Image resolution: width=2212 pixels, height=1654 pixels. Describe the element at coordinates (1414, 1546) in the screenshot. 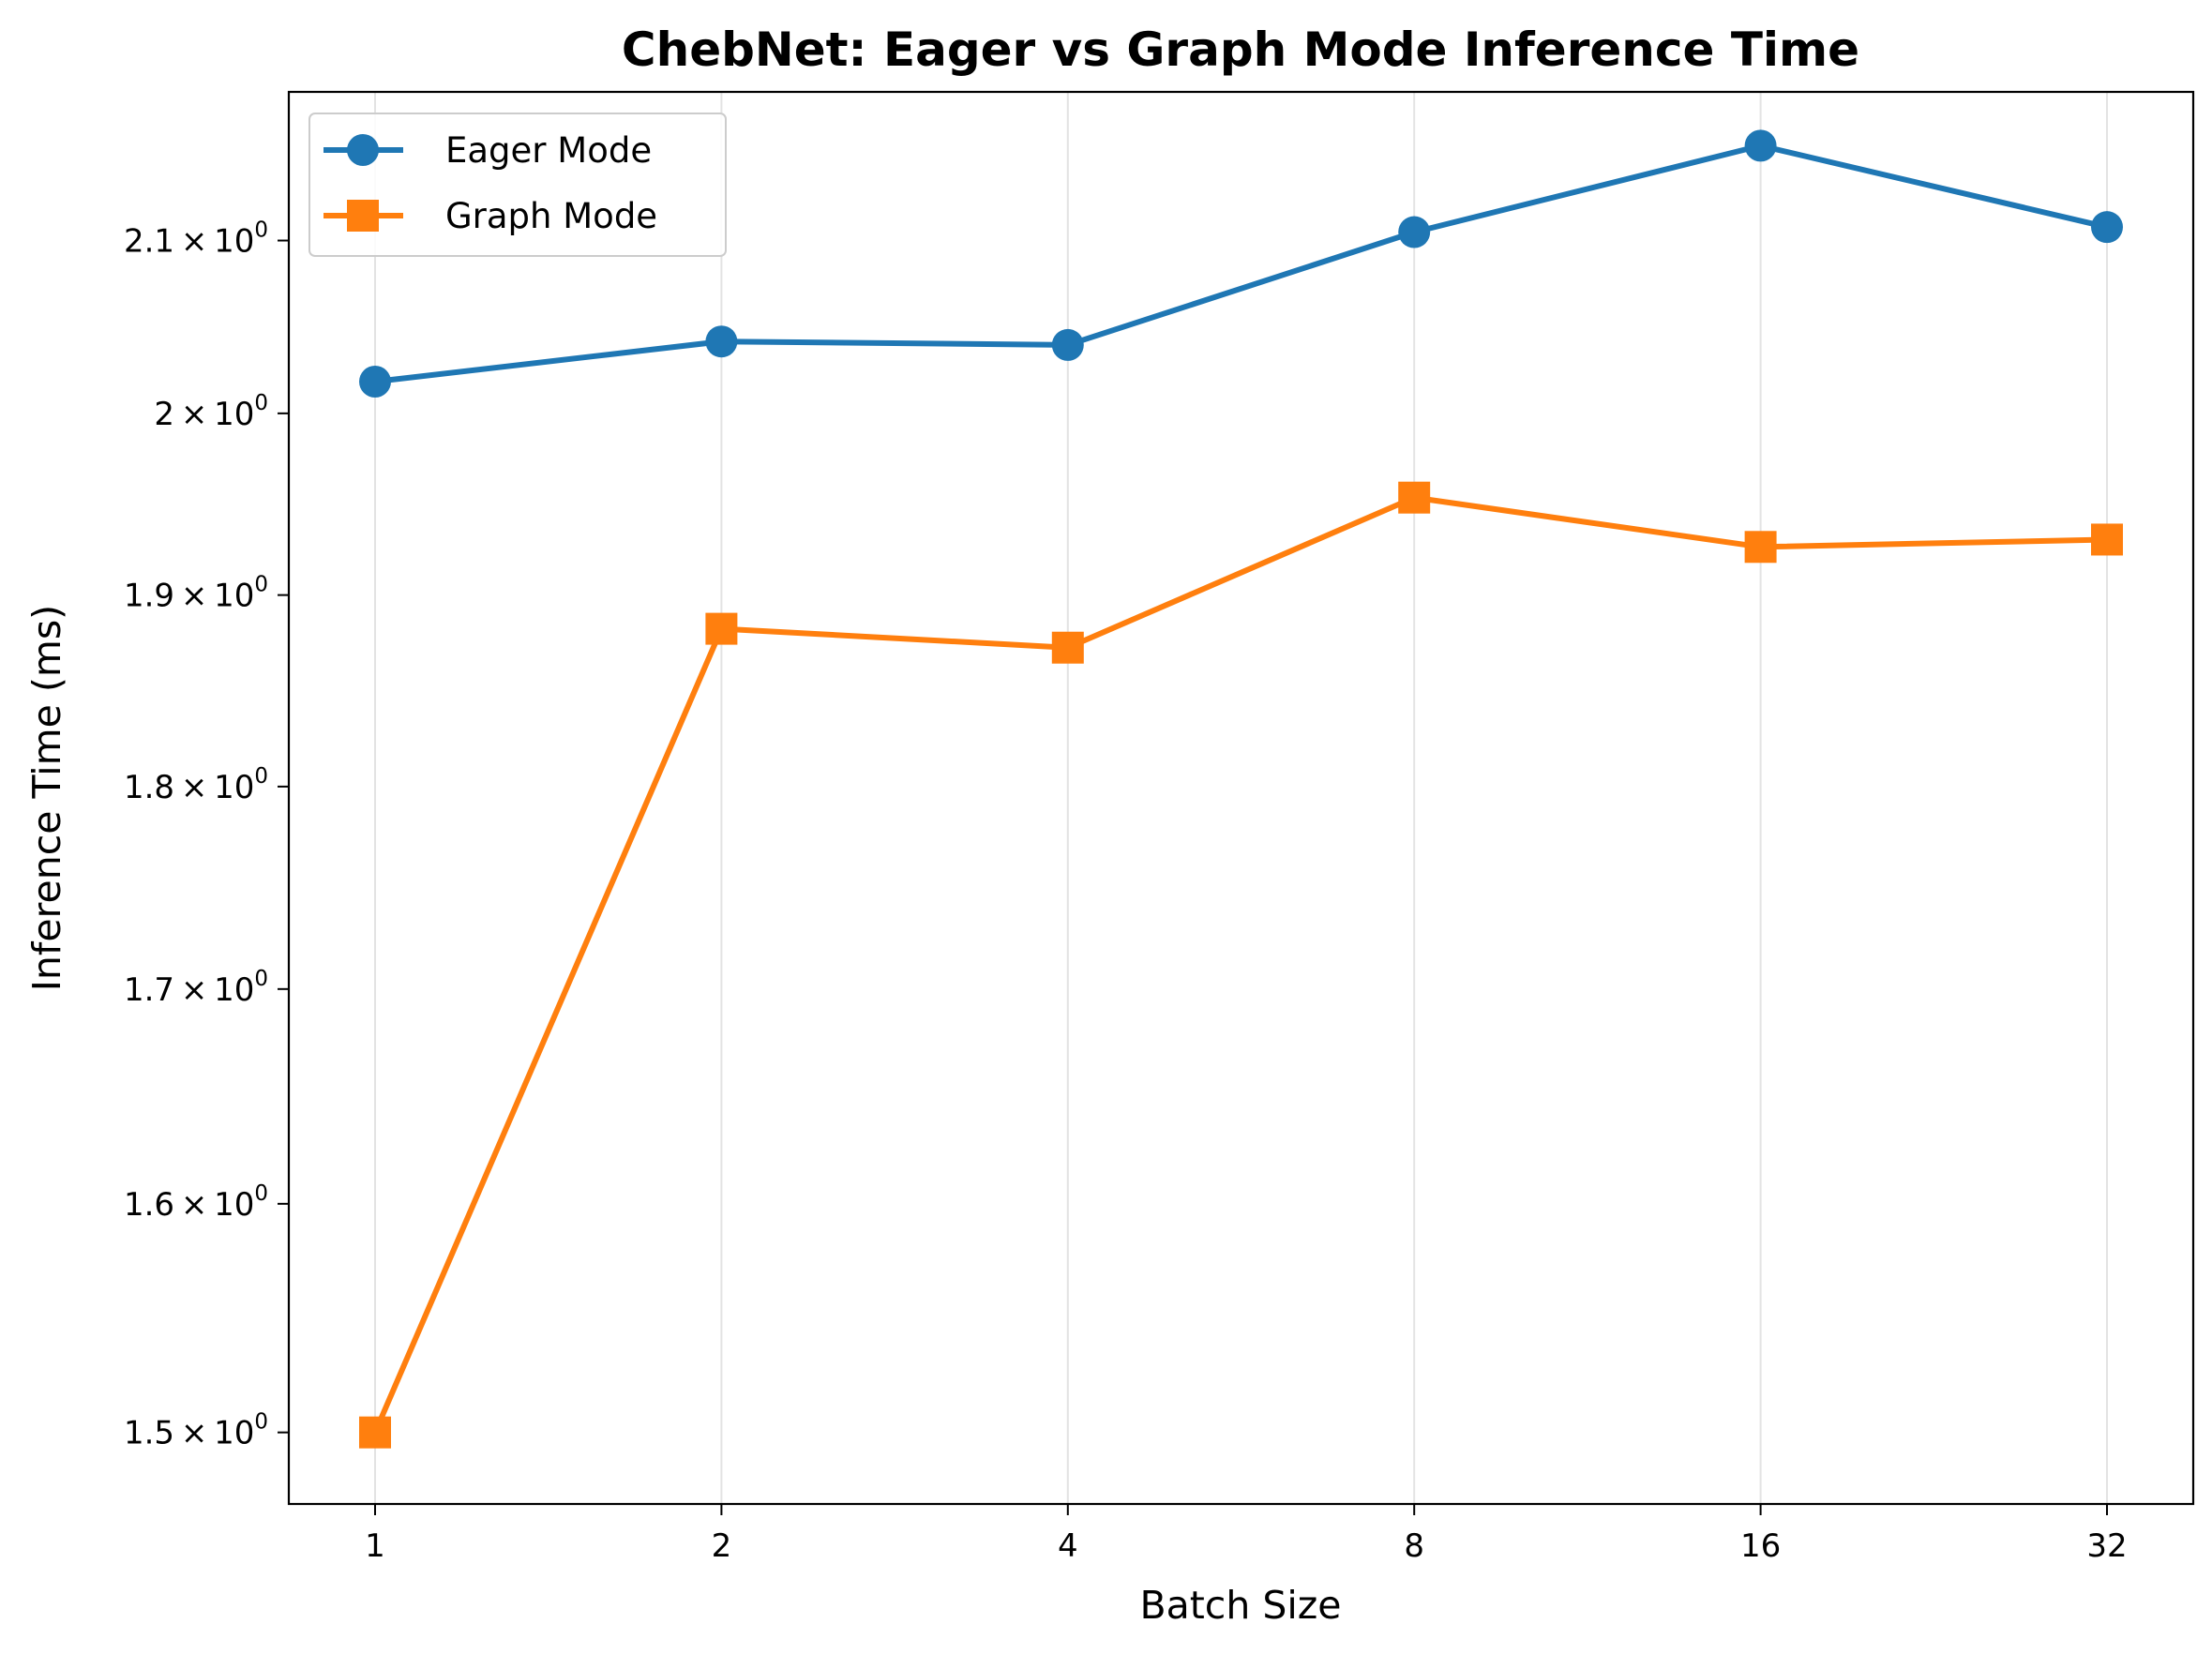

I see `x-tick-label: 8` at that location.